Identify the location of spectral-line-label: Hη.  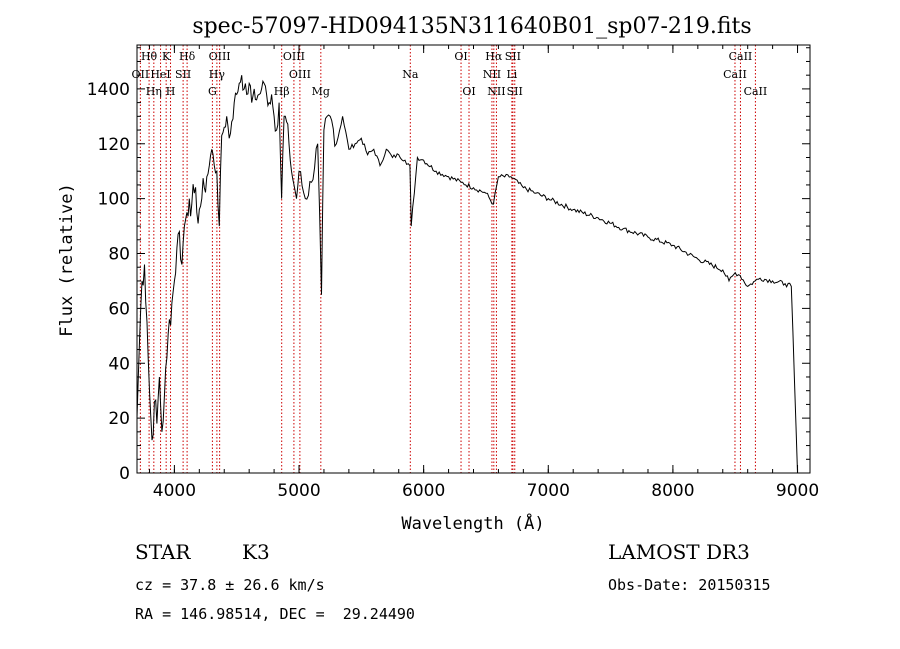
(154, 91).